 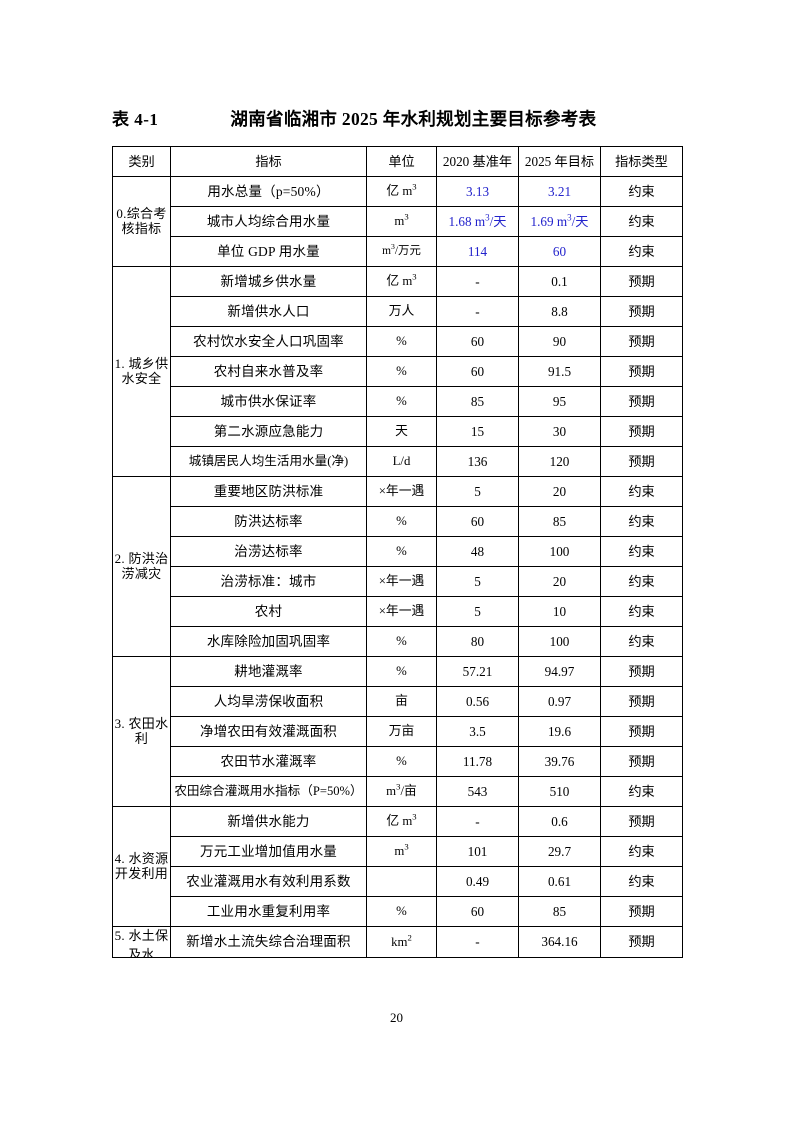 What do you see at coordinates (268, 611) in the screenshot?
I see `indicator-cell: 农村` at bounding box center [268, 611].